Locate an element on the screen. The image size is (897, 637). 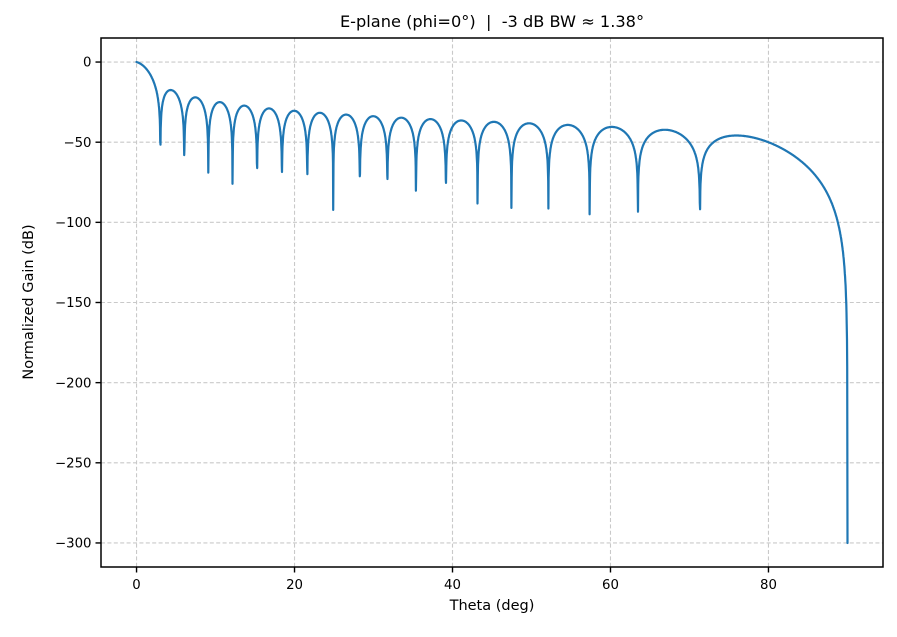
y-tick-label: −300 is located at coordinates (73, 544).